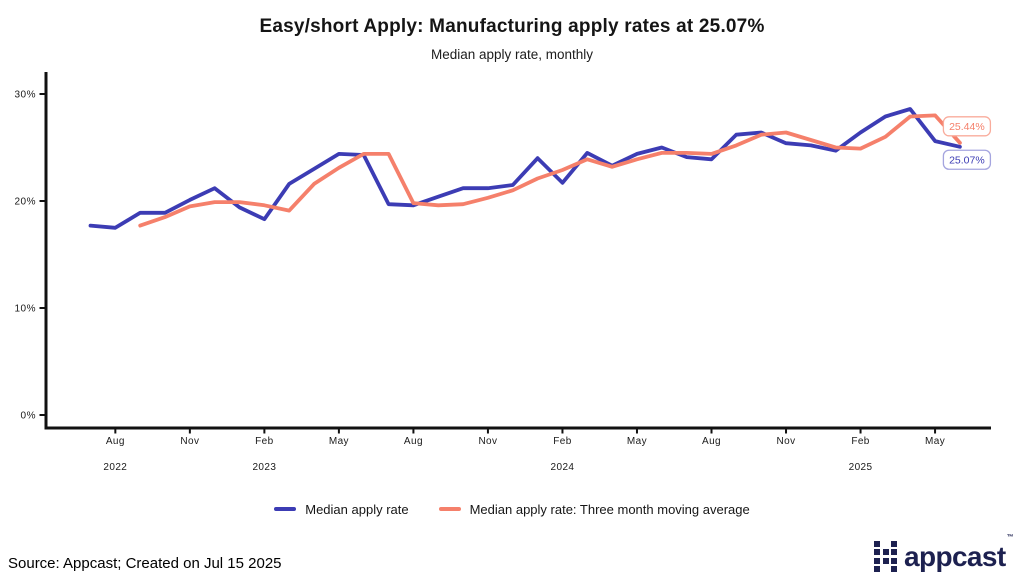 The height and width of the screenshot is (582, 1024). What do you see at coordinates (563, 467) in the screenshot?
I see `year-label: 2024` at bounding box center [563, 467].